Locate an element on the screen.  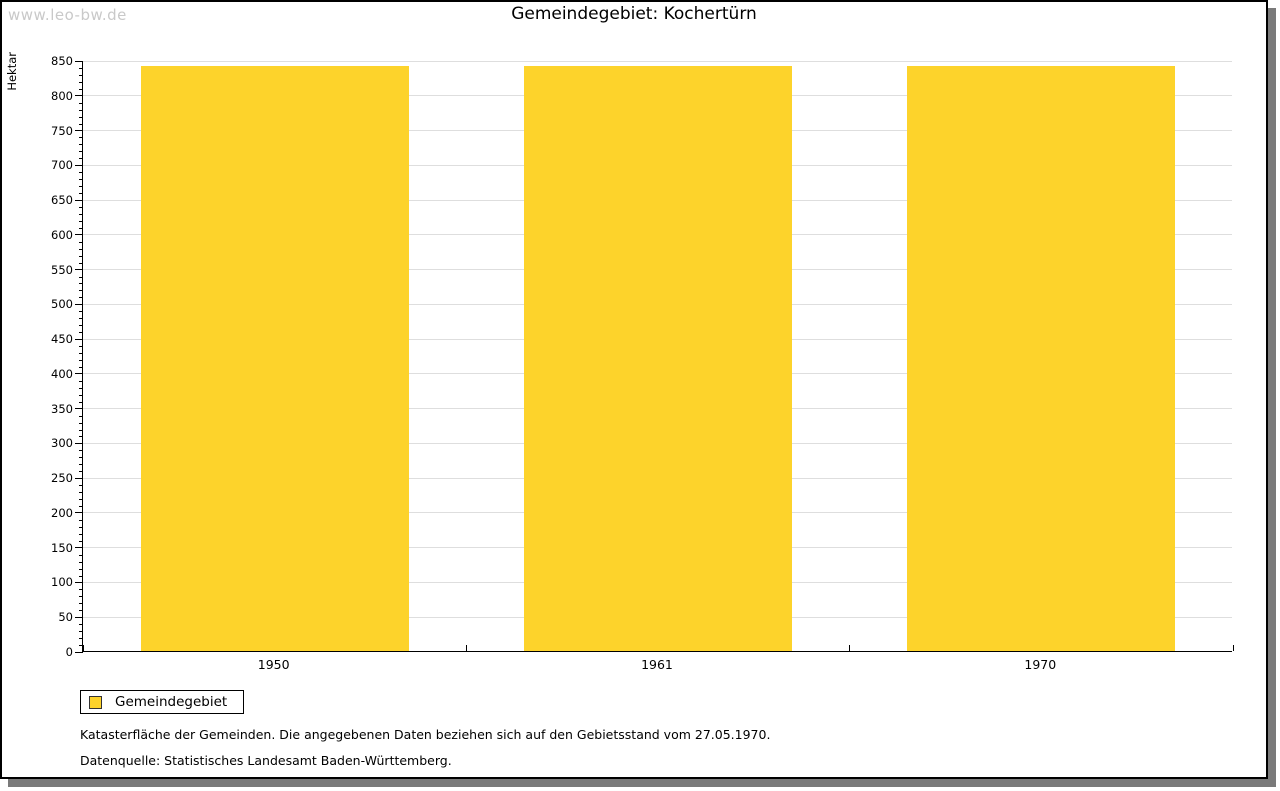
legend-label: Gemeindegebiet is located at coordinates (171, 702).